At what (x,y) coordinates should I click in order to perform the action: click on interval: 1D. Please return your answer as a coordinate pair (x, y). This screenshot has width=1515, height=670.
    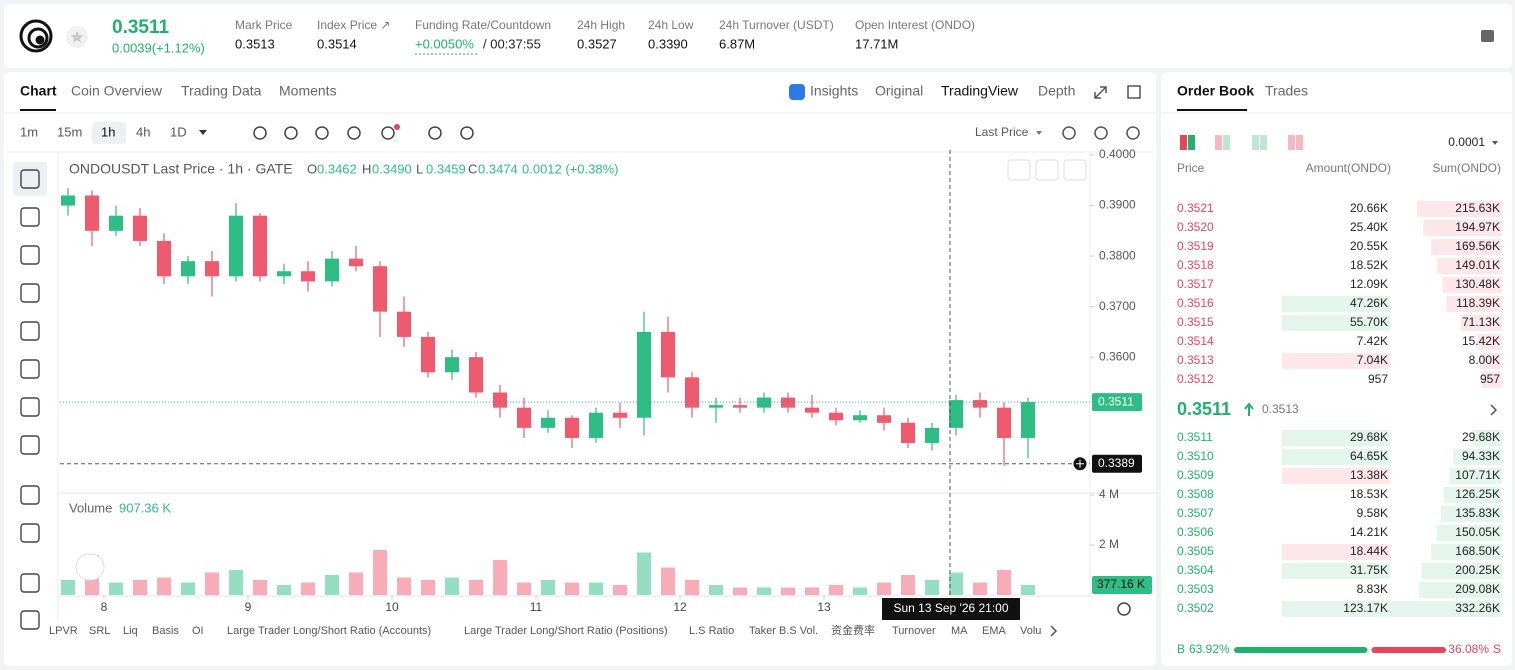
    Looking at the image, I should click on (178, 131).